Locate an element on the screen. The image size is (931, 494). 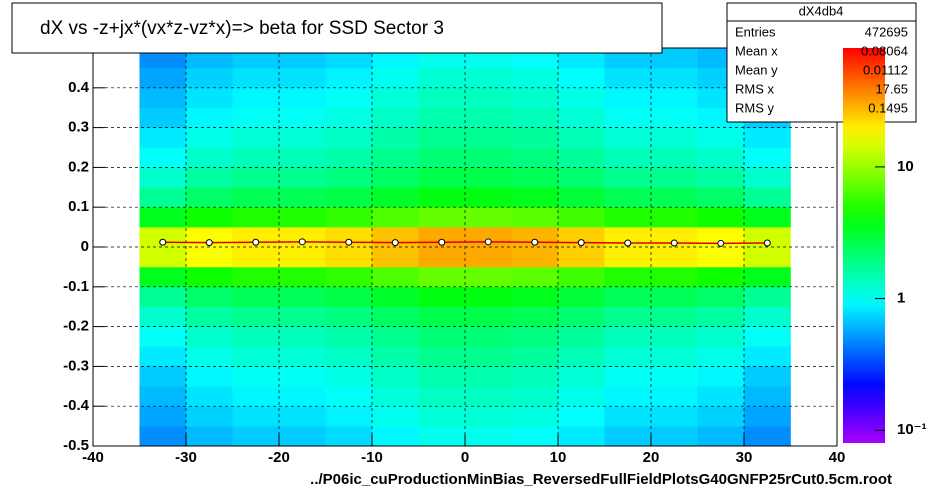
y-tick-label: -0.2 is located at coordinates (76, 326).